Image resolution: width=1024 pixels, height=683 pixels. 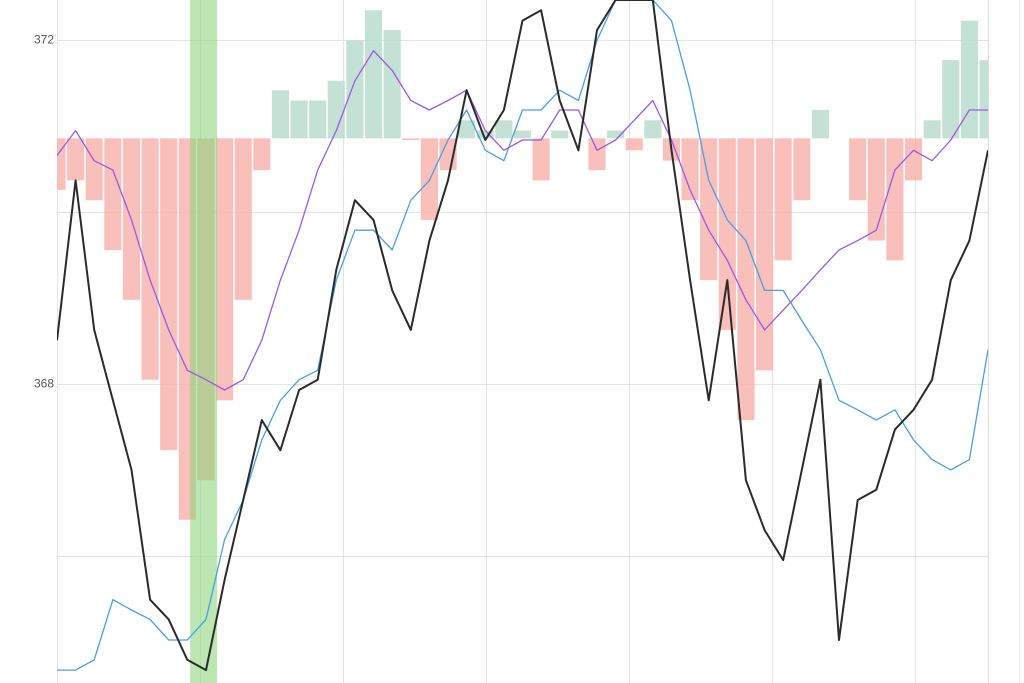 I want to click on y-tick-label: 372, so click(x=44, y=40).